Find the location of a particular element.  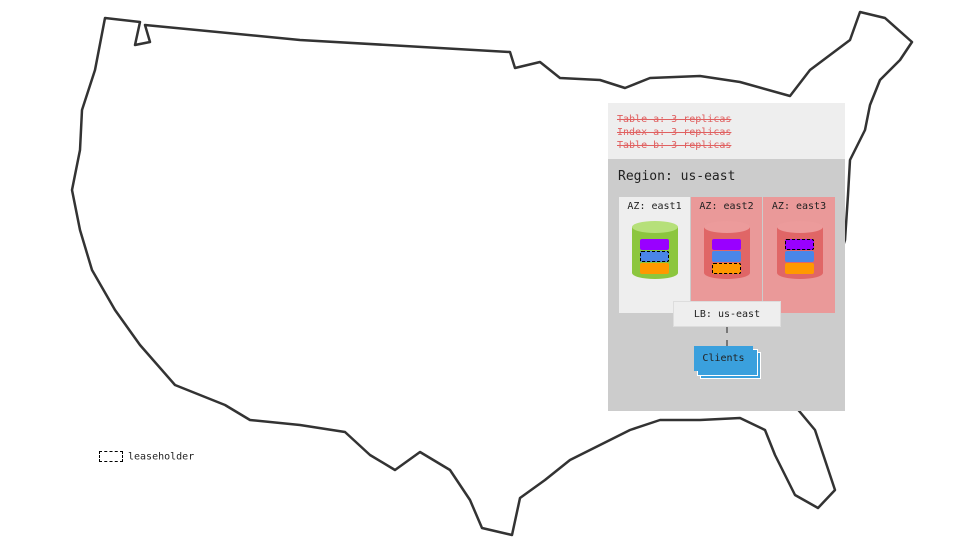

az-label: AZ: east1 is located at coordinates (654, 206).